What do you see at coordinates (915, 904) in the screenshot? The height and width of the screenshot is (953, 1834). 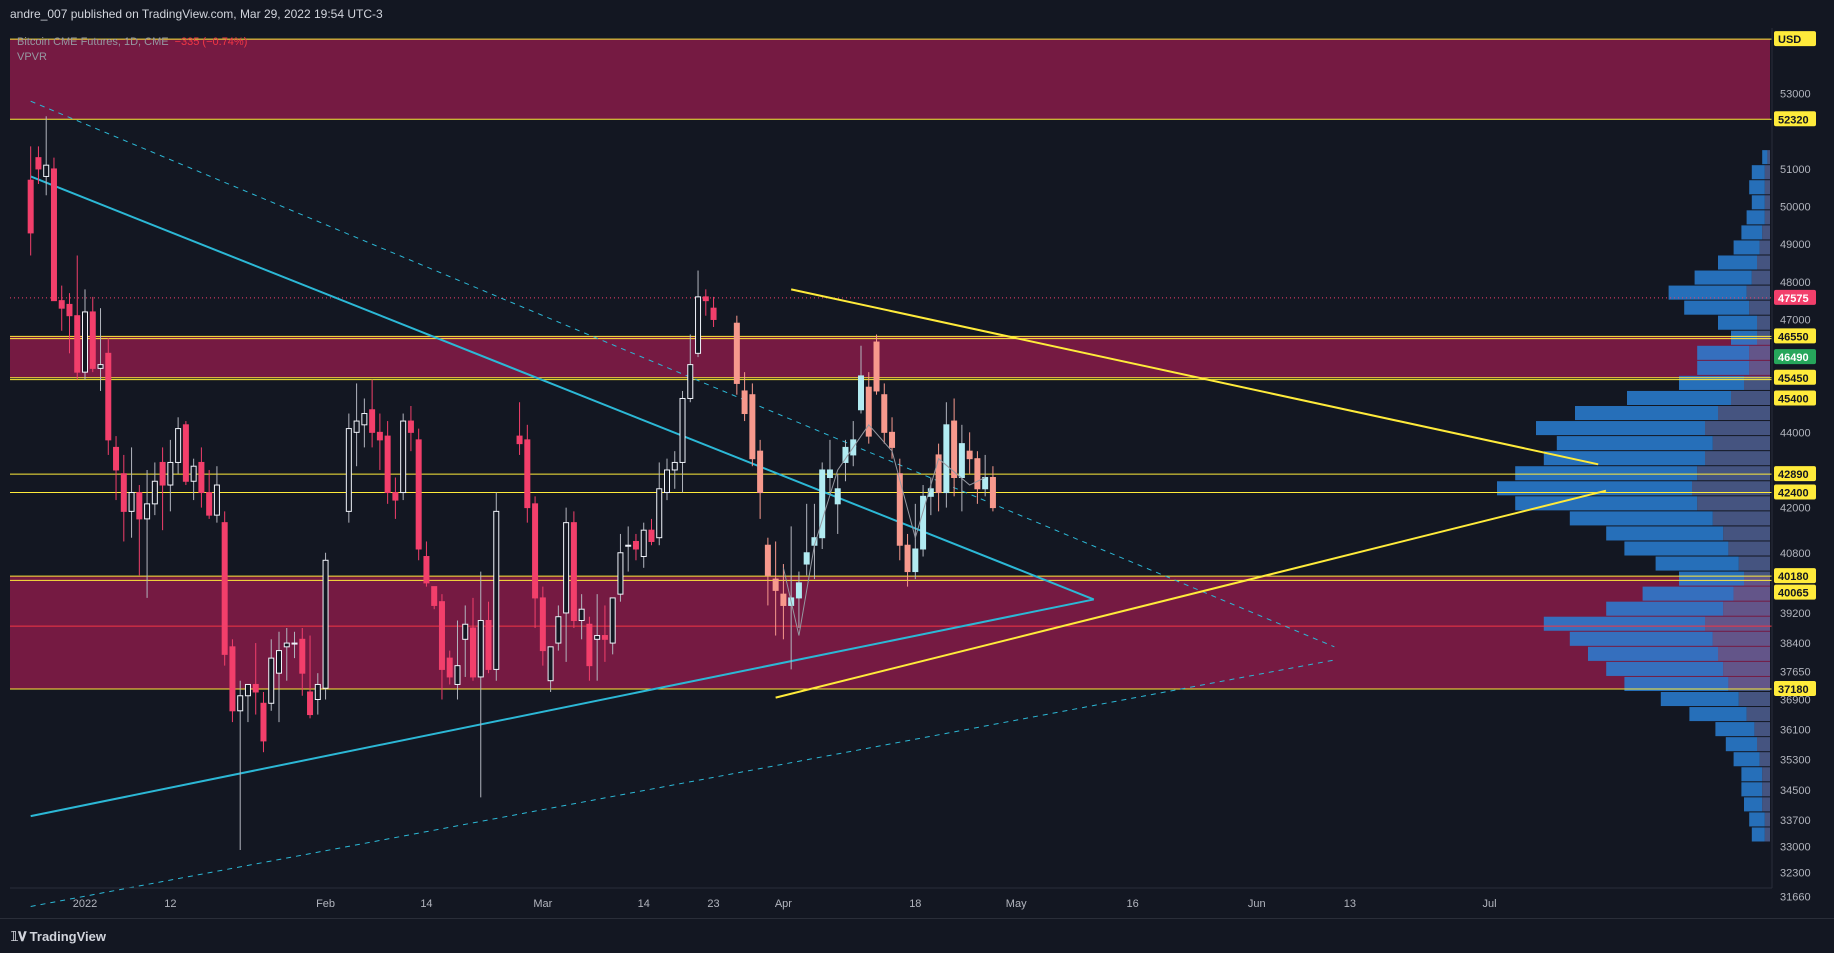 I see `time-tick-label: 18` at bounding box center [915, 904].